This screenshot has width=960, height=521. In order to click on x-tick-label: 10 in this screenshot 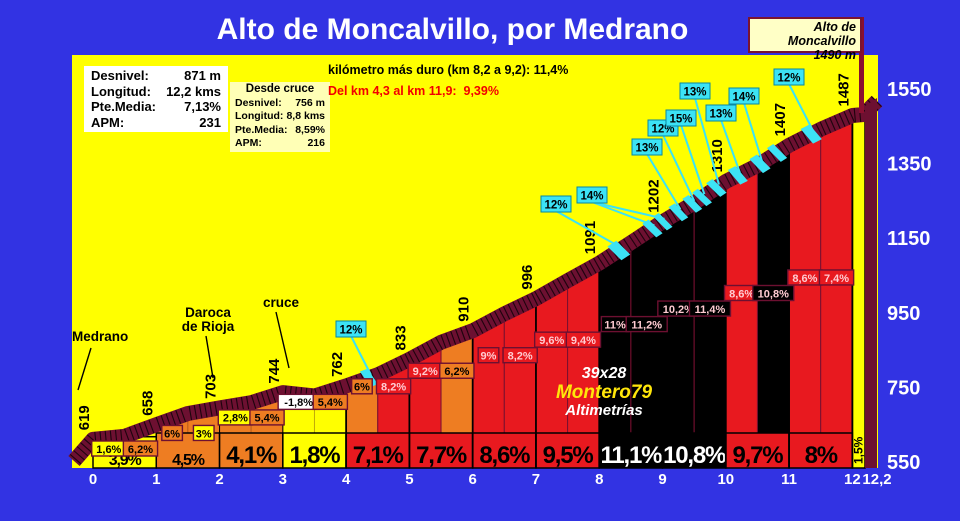, I will do `click(725, 479)`.